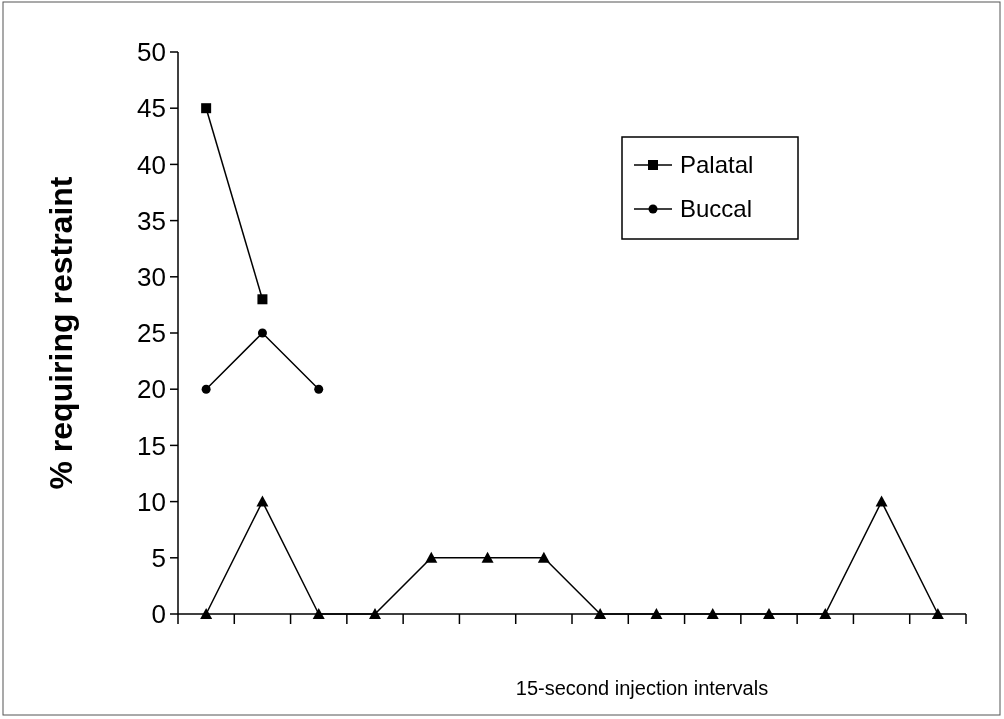  Describe the element at coordinates (151, 501) in the screenshot. I see `y-tick-label: 10` at that location.